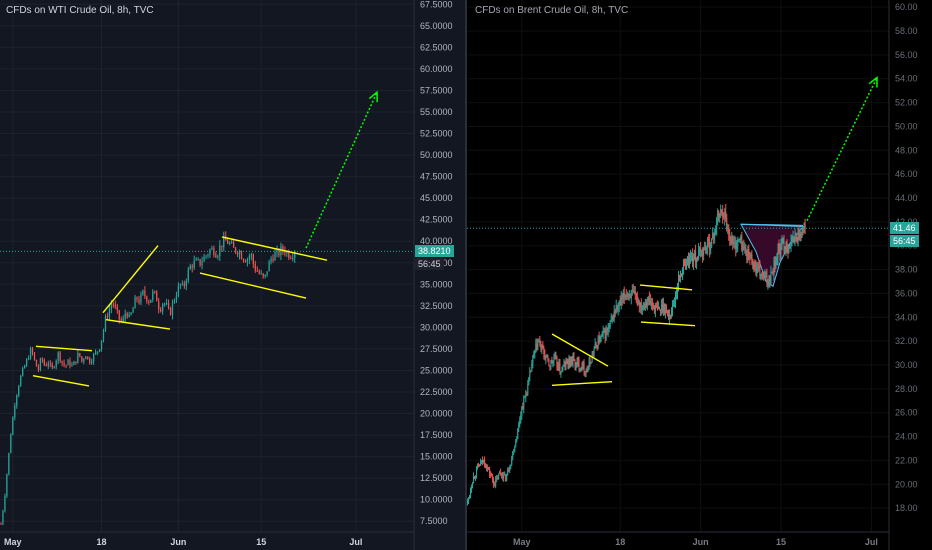  Describe the element at coordinates (906, 174) in the screenshot. I see `y-tick-label: 46.00` at that location.